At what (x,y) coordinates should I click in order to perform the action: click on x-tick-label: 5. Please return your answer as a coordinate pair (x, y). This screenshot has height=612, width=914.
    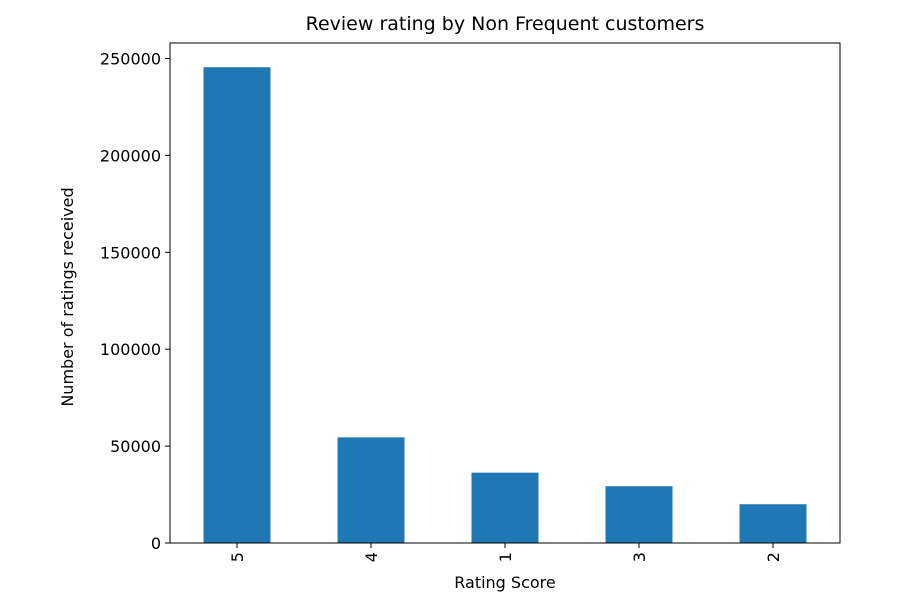
    Looking at the image, I should click on (237, 557).